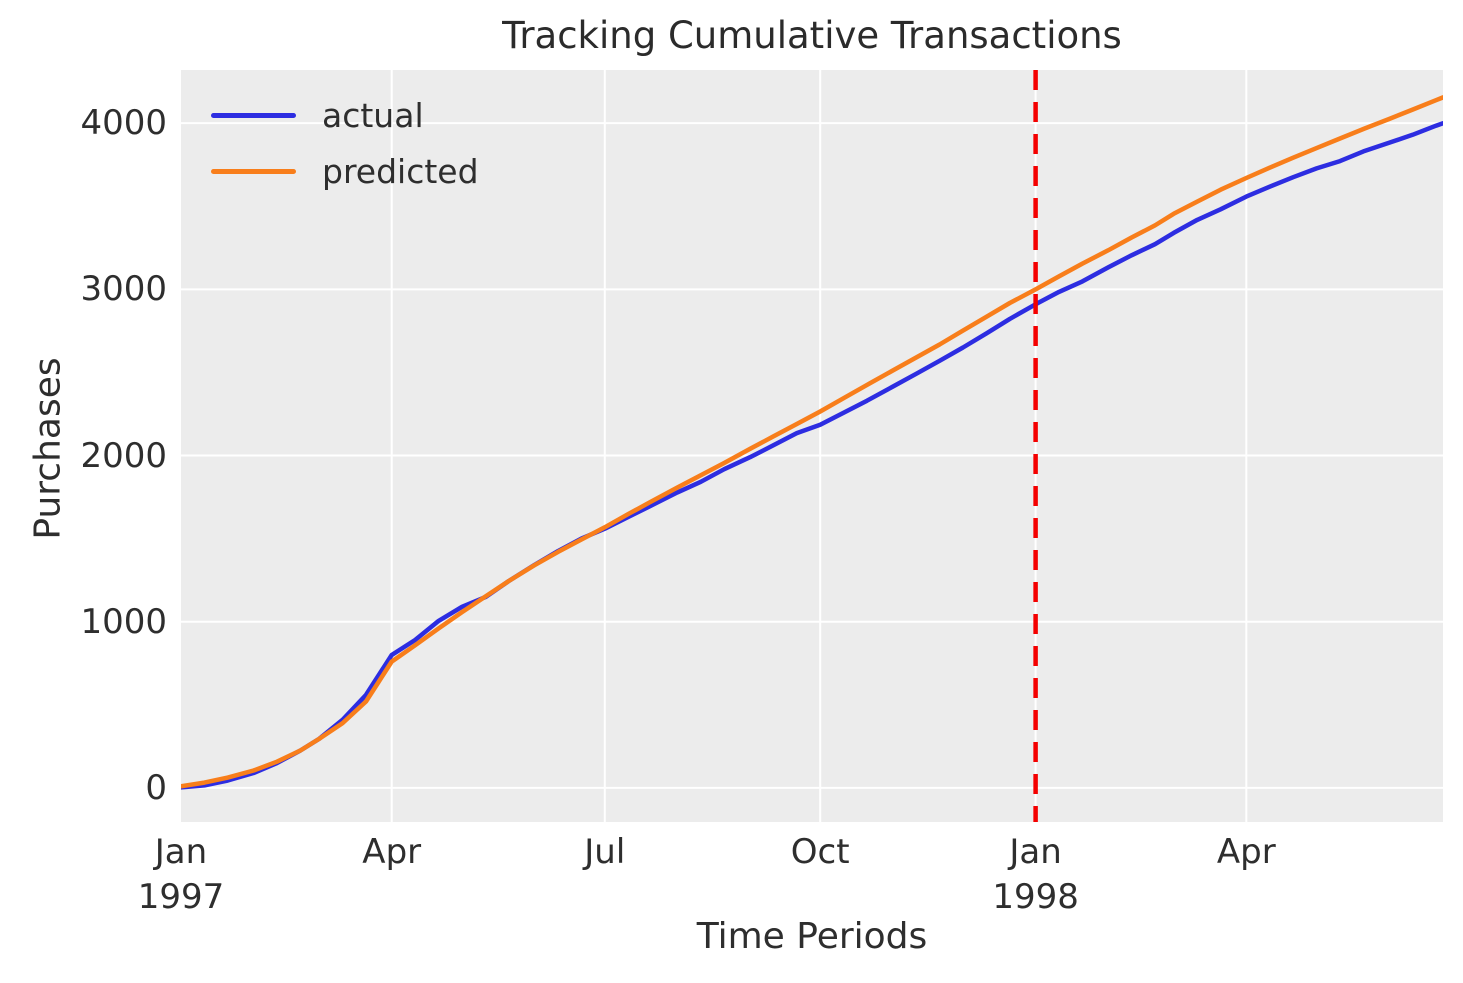 The width and height of the screenshot is (1463, 983). Describe the element at coordinates (253, 171) in the screenshot. I see `legend-swatch-predicted` at that location.